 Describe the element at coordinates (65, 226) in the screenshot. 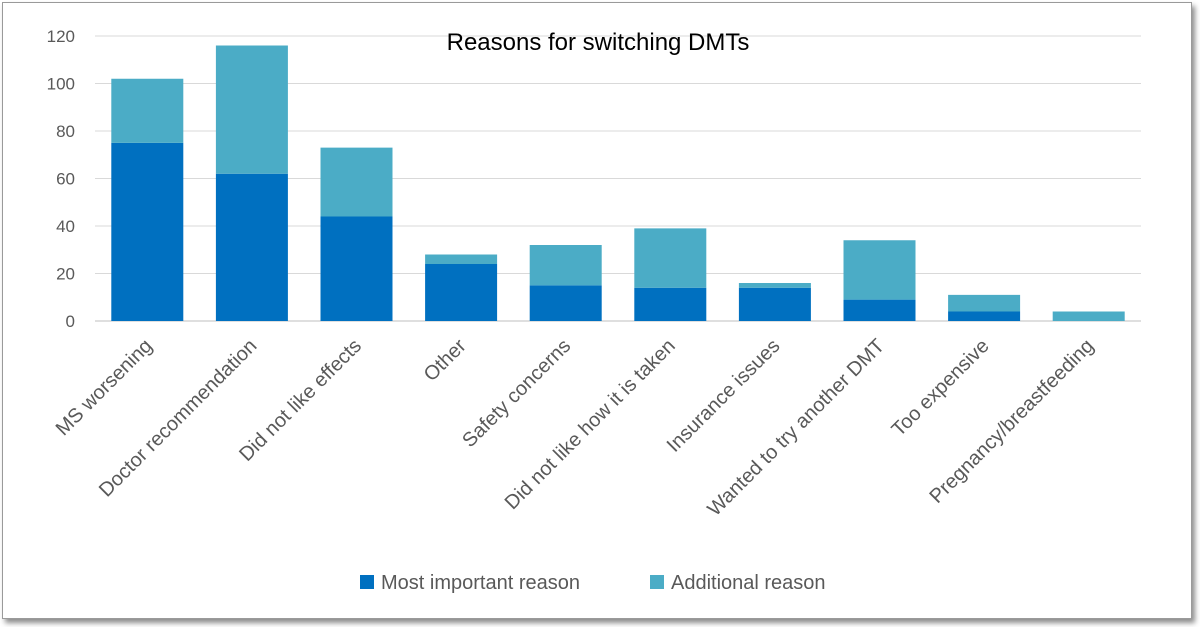

I see `y-tick-label: 40` at that location.